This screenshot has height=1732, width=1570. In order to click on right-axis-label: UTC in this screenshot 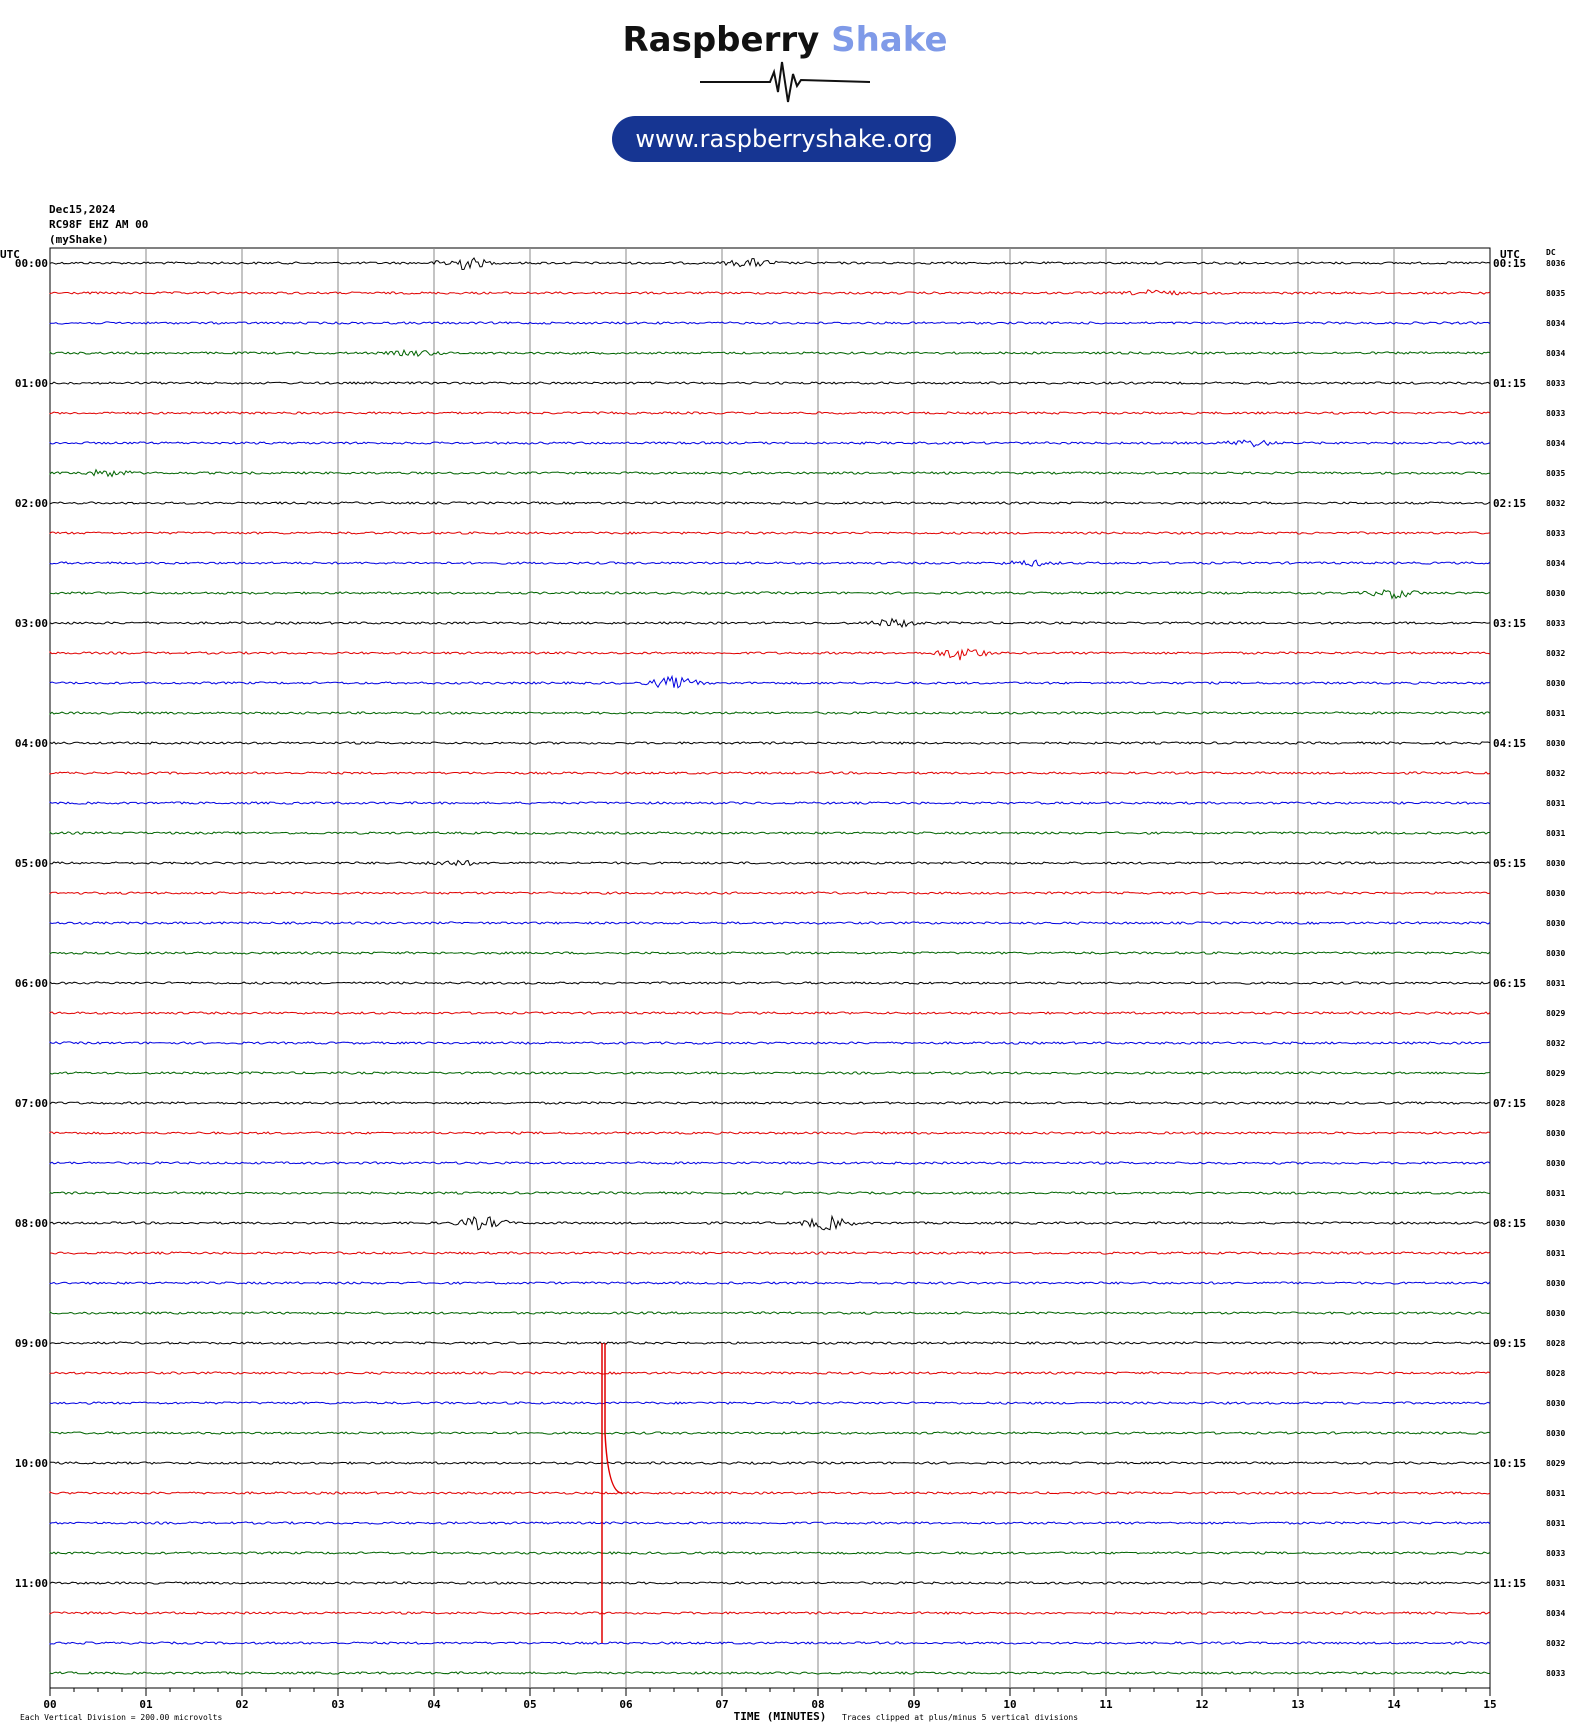, I will do `click(1510, 254)`.